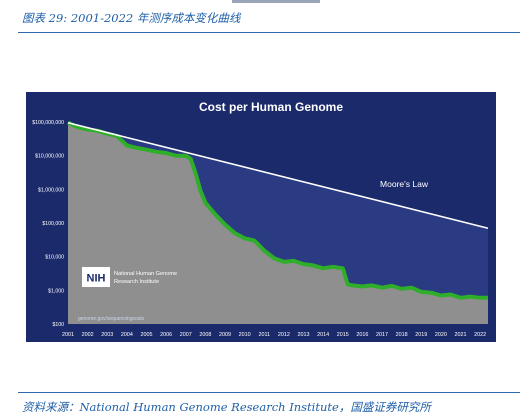 Image resolution: width=520 pixels, height=418 pixels. What do you see at coordinates (245, 335) in the screenshot?
I see `x-tick-label: 2010` at bounding box center [245, 335].